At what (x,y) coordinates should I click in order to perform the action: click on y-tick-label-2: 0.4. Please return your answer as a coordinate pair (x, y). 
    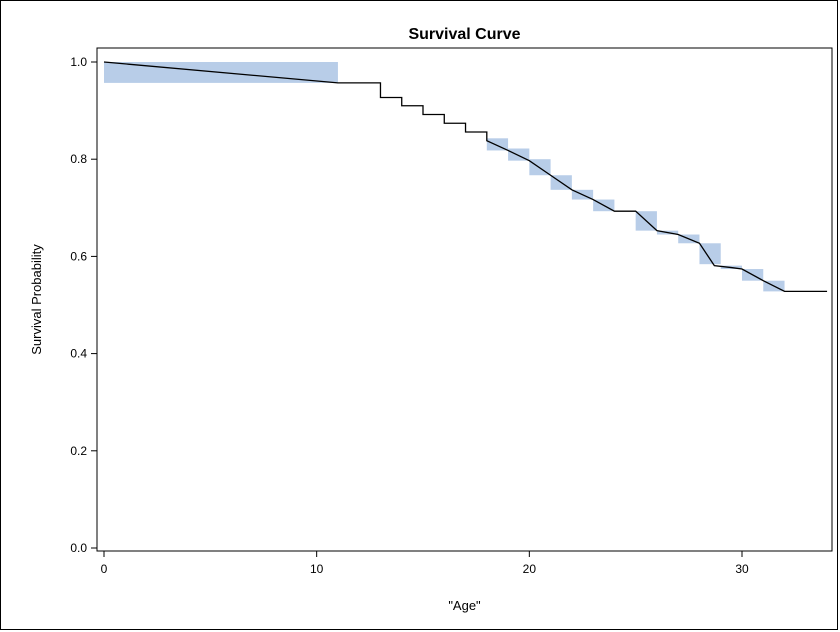
    Looking at the image, I should click on (78, 354).